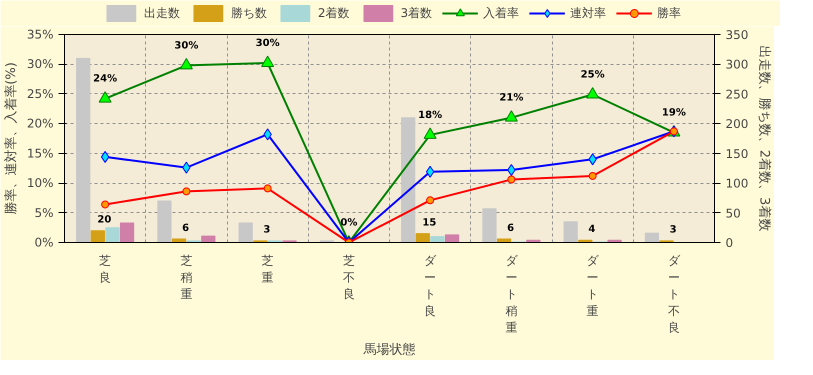 The width and height of the screenshot is (813, 375). I want to click on legend-label: 勝率, so click(669, 13).